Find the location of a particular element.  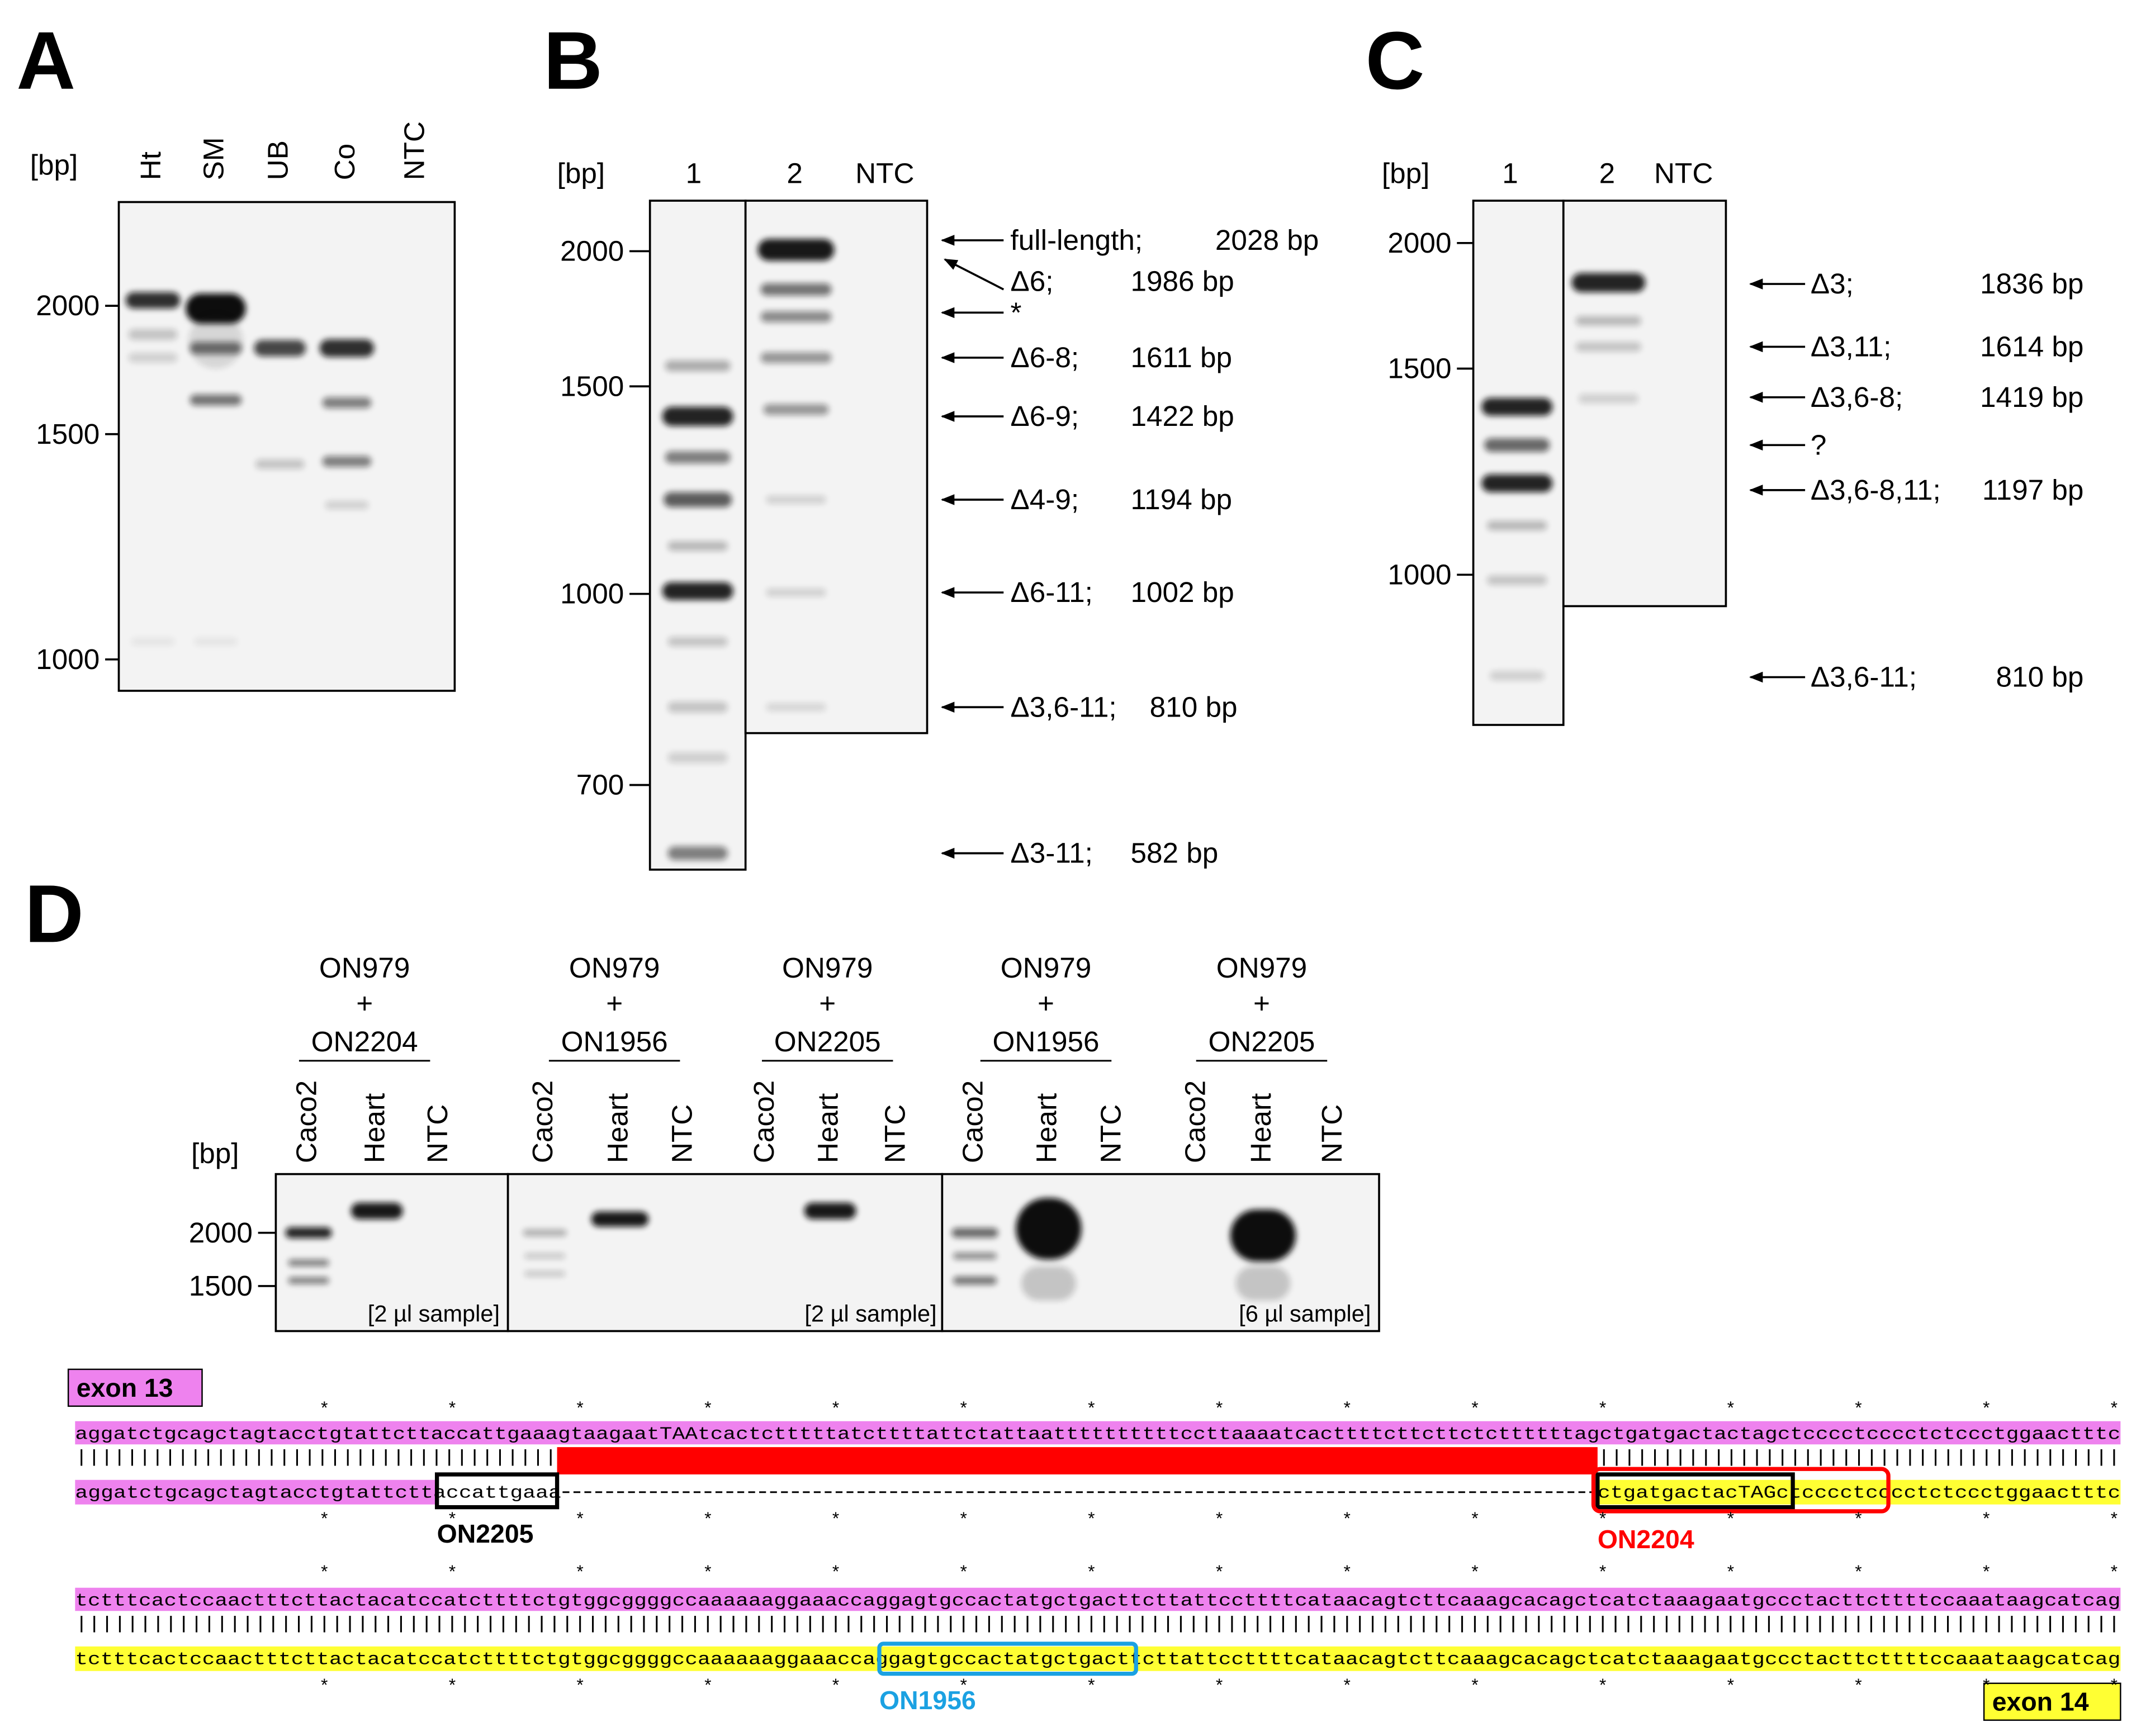

band-name: Δ4-9; is located at coordinates (1045, 499).